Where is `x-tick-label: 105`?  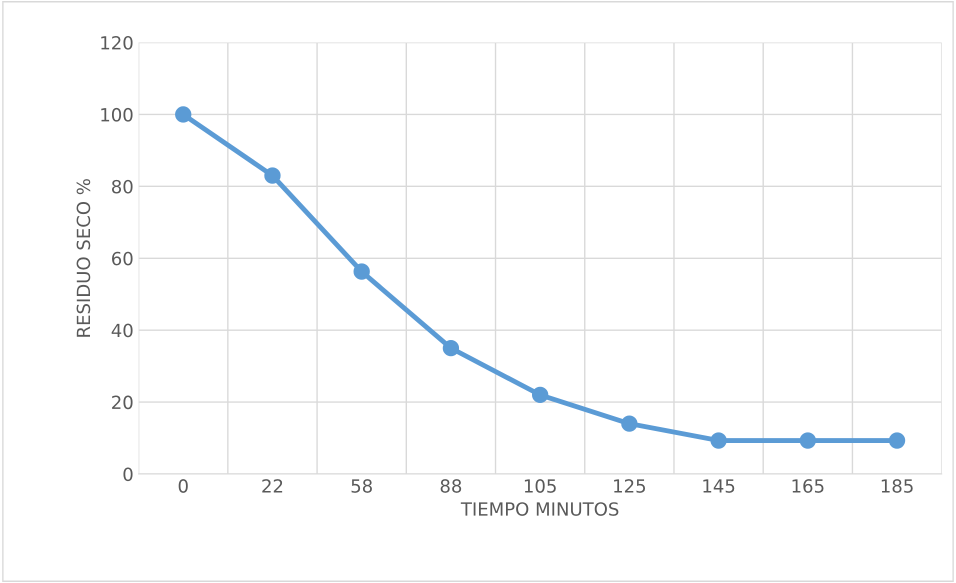
x-tick-label: 105 is located at coordinates (540, 486).